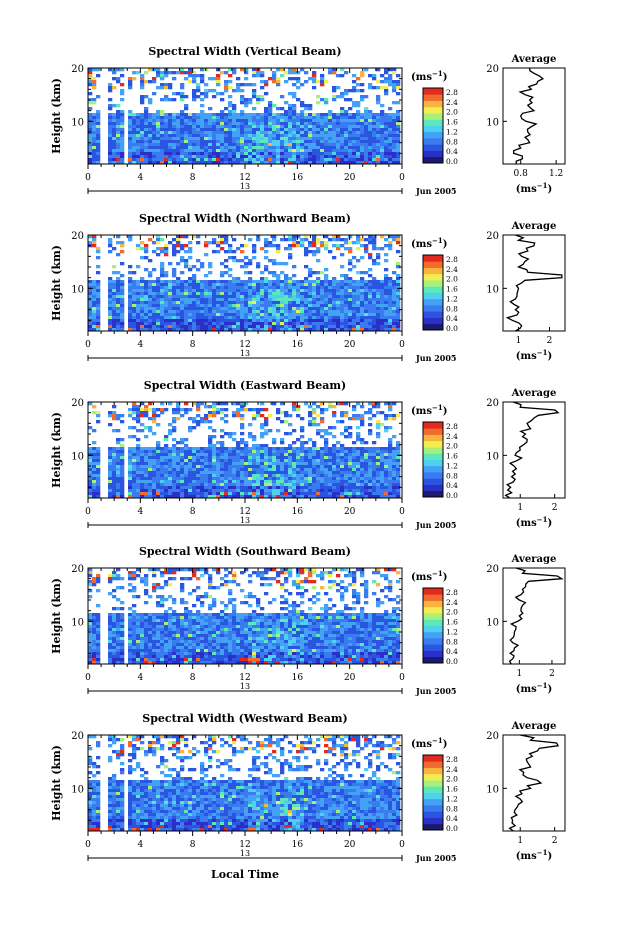  I want to click on colorbar-tick-label: 0.4, so click(452, 318).